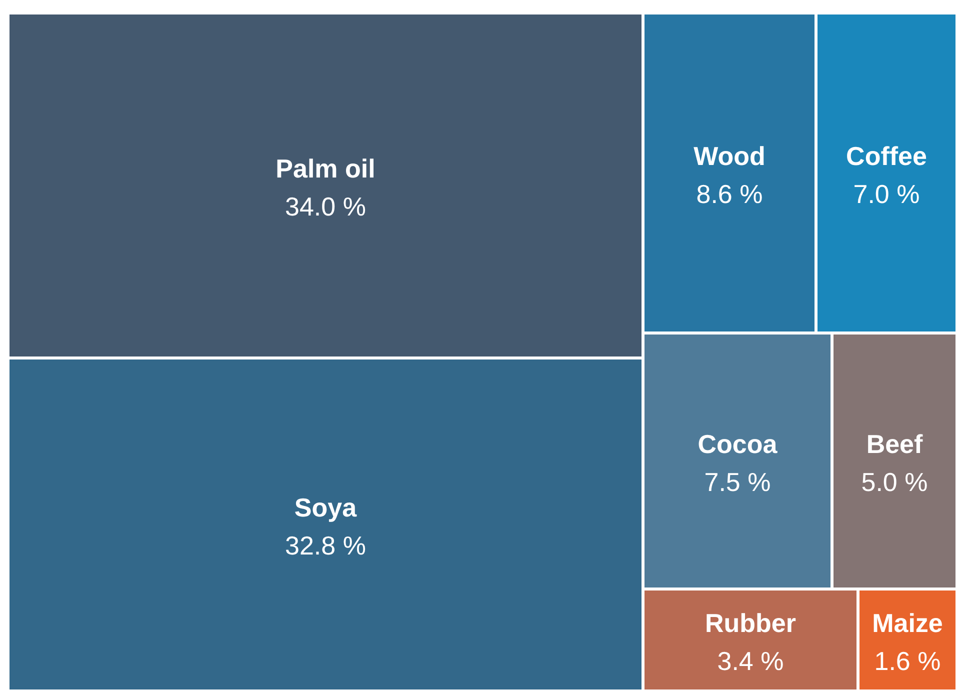 This screenshot has width=957, height=691. What do you see at coordinates (886, 156) in the screenshot?
I see `category-label: Coffee` at bounding box center [886, 156].